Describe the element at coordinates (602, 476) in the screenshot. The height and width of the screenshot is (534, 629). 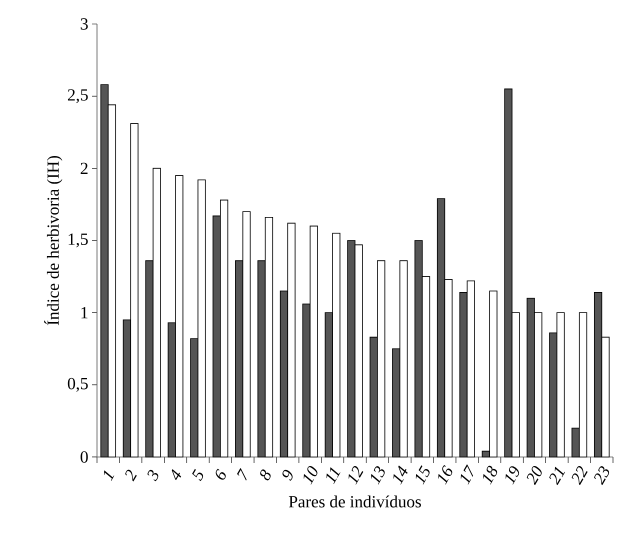
I see `x-tick-label: 23` at that location.